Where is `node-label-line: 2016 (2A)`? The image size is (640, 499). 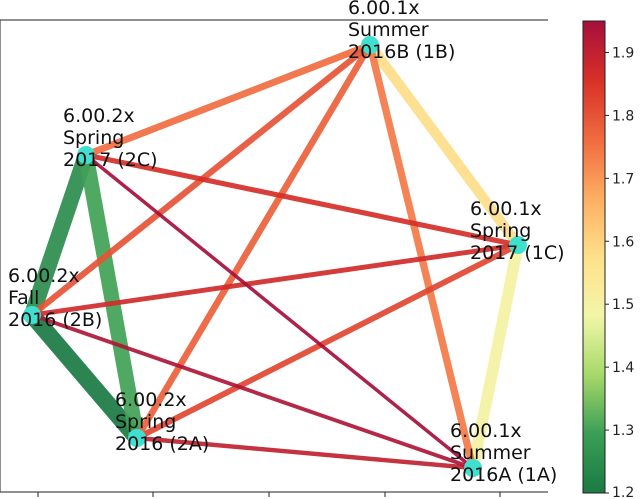 node-label-line: 2016 (2A) is located at coordinates (162, 444).